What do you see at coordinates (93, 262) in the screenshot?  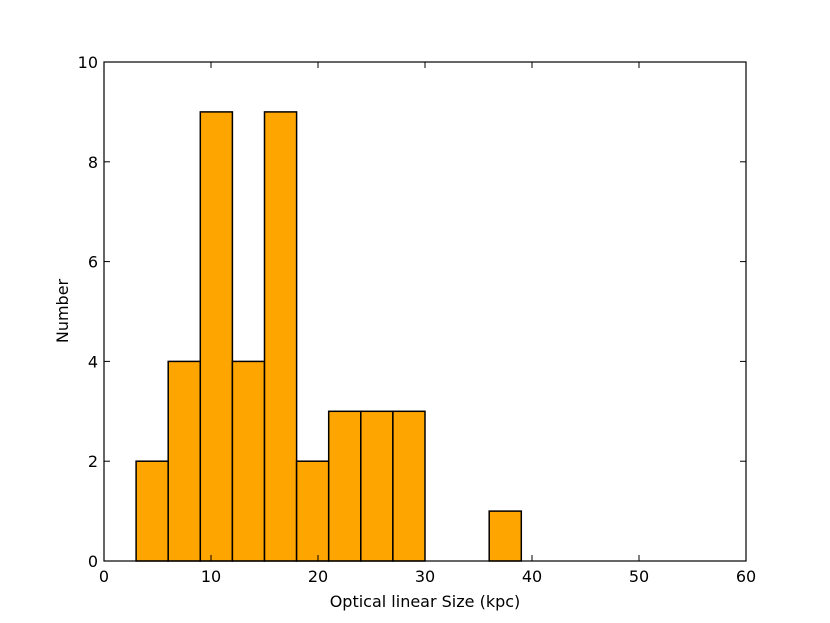 I see `y-tick-label-3: 6` at bounding box center [93, 262].